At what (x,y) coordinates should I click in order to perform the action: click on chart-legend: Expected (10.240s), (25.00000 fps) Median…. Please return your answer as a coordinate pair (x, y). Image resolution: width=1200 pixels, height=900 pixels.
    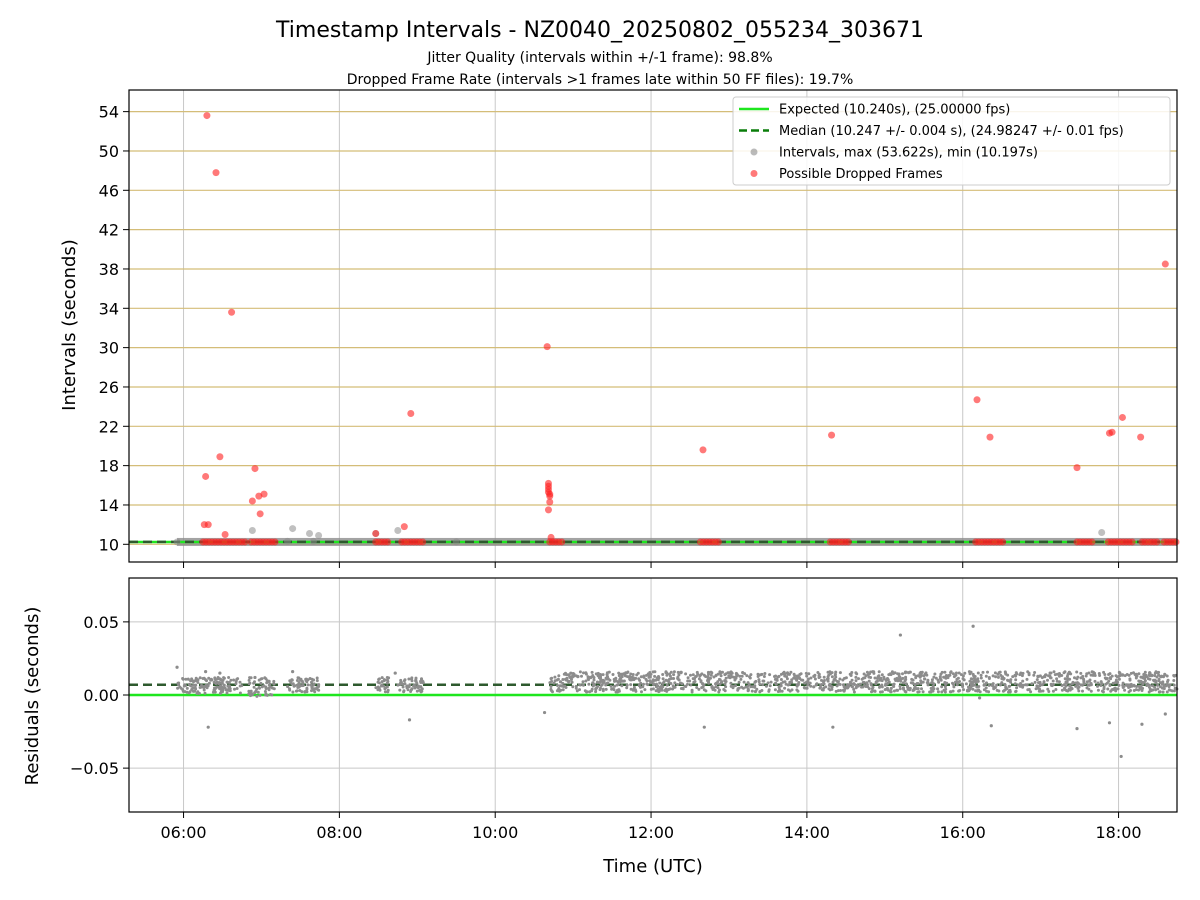
    Looking at the image, I should click on (951, 141).